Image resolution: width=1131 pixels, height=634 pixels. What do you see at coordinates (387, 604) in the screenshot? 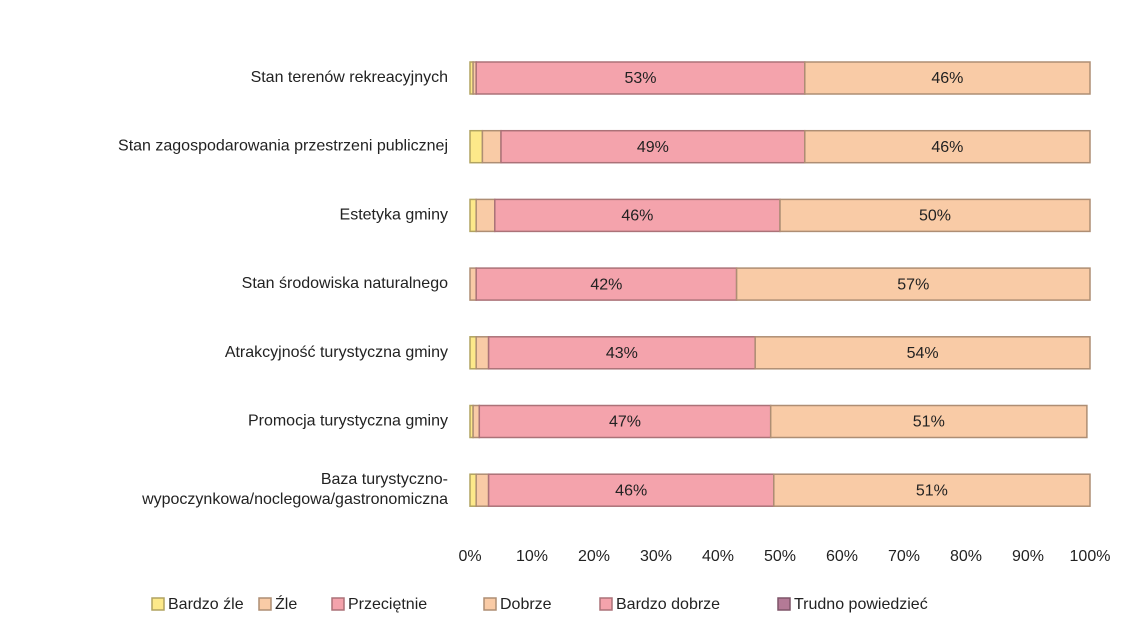
I see `legend-label: Przeciętnie` at bounding box center [387, 604].